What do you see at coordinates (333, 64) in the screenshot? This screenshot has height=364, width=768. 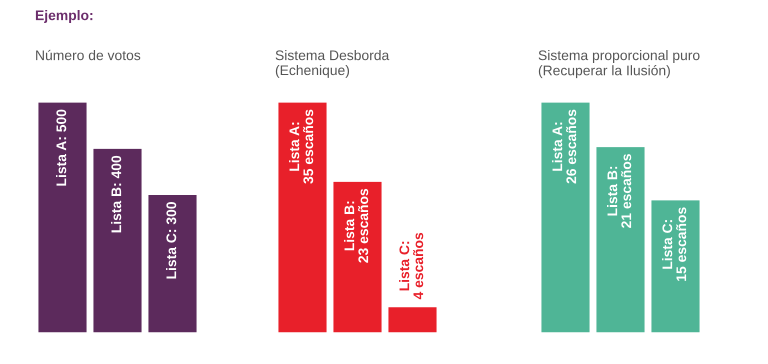 I see `chart-title: Sistema Desborda (Echenique)` at bounding box center [333, 64].